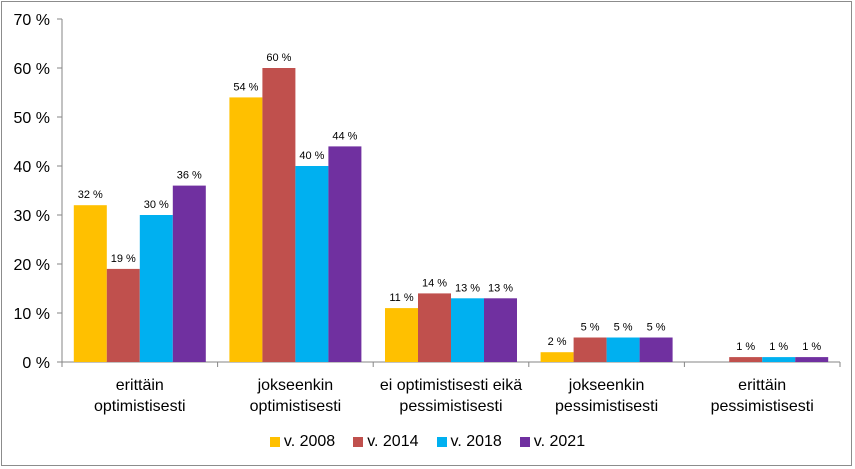  I want to click on legend-item: v. 2021, so click(552, 442).